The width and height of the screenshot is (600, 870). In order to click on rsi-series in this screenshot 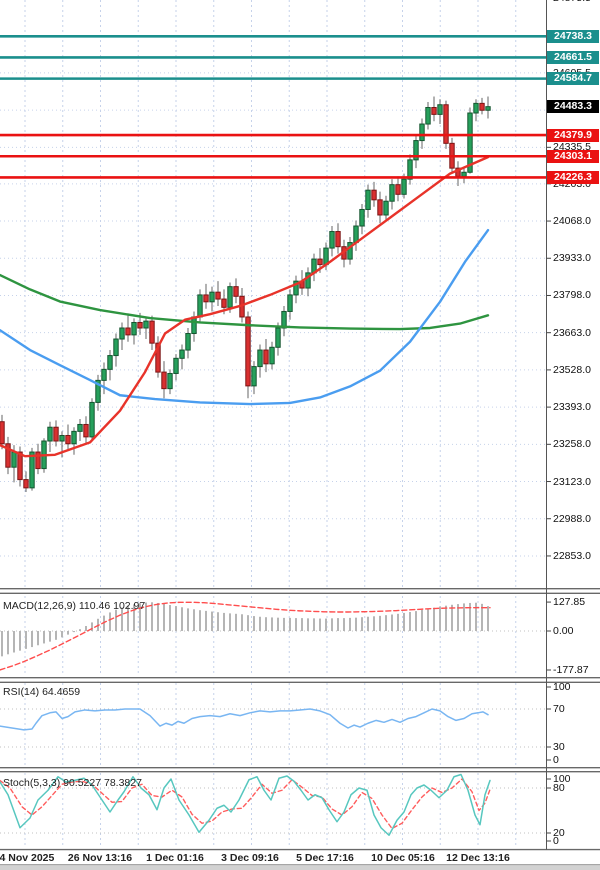, I will do `click(244, 719)`.